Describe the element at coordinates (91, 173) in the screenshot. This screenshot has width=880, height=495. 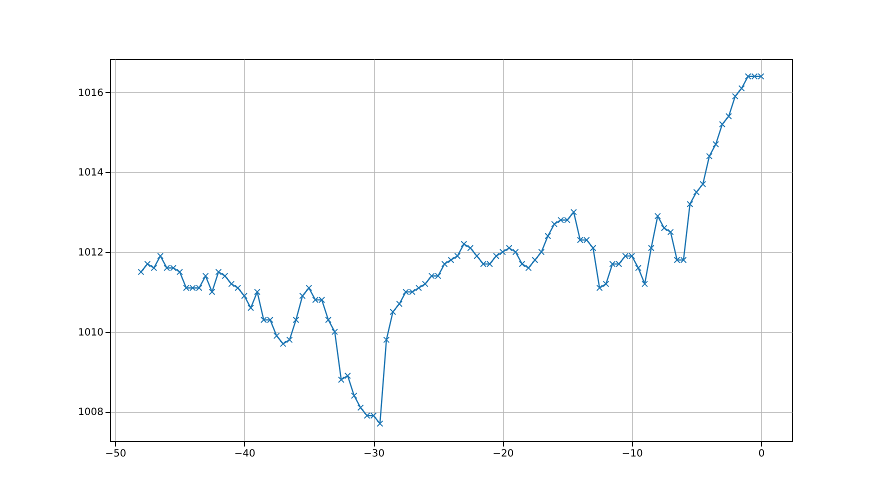
I see `y-tick-label: 1014` at that location.